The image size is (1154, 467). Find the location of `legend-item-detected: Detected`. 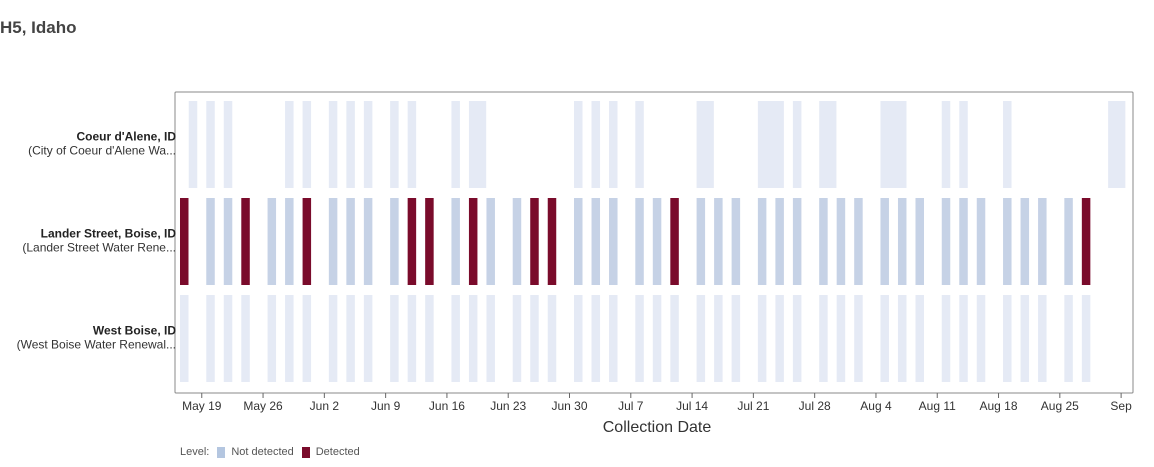

legend-item-detected: Detected is located at coordinates (330, 452).